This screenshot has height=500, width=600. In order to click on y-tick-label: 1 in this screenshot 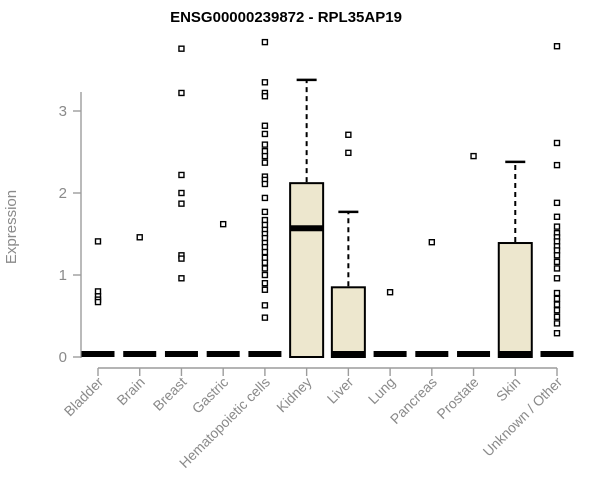, I will do `click(63, 275)`.